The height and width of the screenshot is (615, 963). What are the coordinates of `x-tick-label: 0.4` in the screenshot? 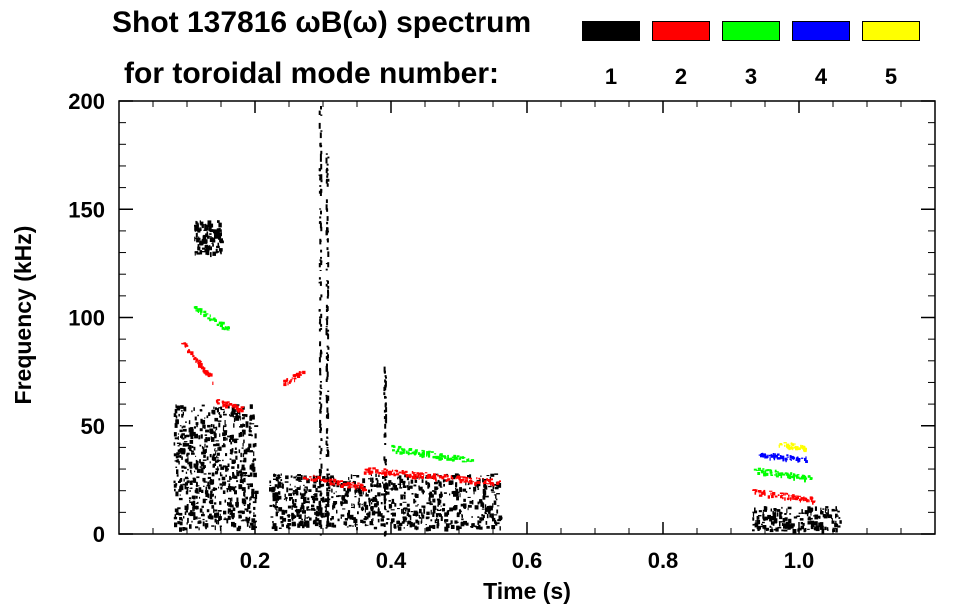 It's located at (391, 560).